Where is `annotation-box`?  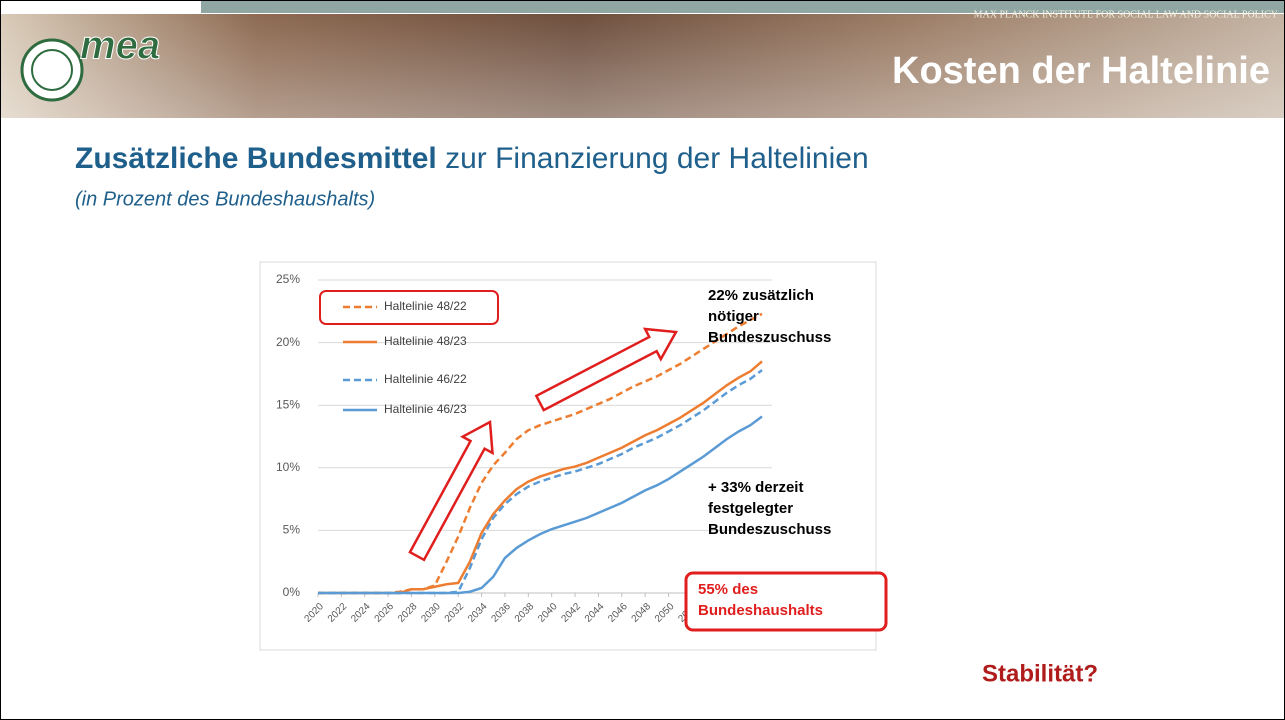
annotation-box is located at coordinates (786, 601).